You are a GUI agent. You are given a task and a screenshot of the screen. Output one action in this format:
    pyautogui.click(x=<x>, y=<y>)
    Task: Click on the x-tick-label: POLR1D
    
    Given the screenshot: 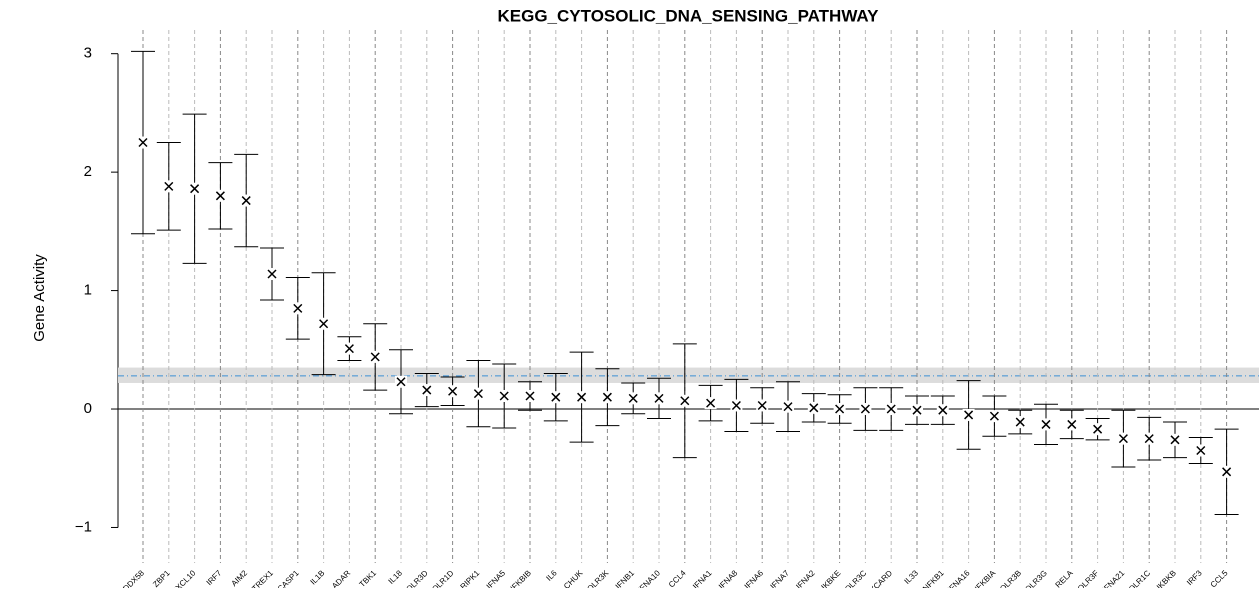 What is the action you would take?
    pyautogui.click(x=441, y=578)
    